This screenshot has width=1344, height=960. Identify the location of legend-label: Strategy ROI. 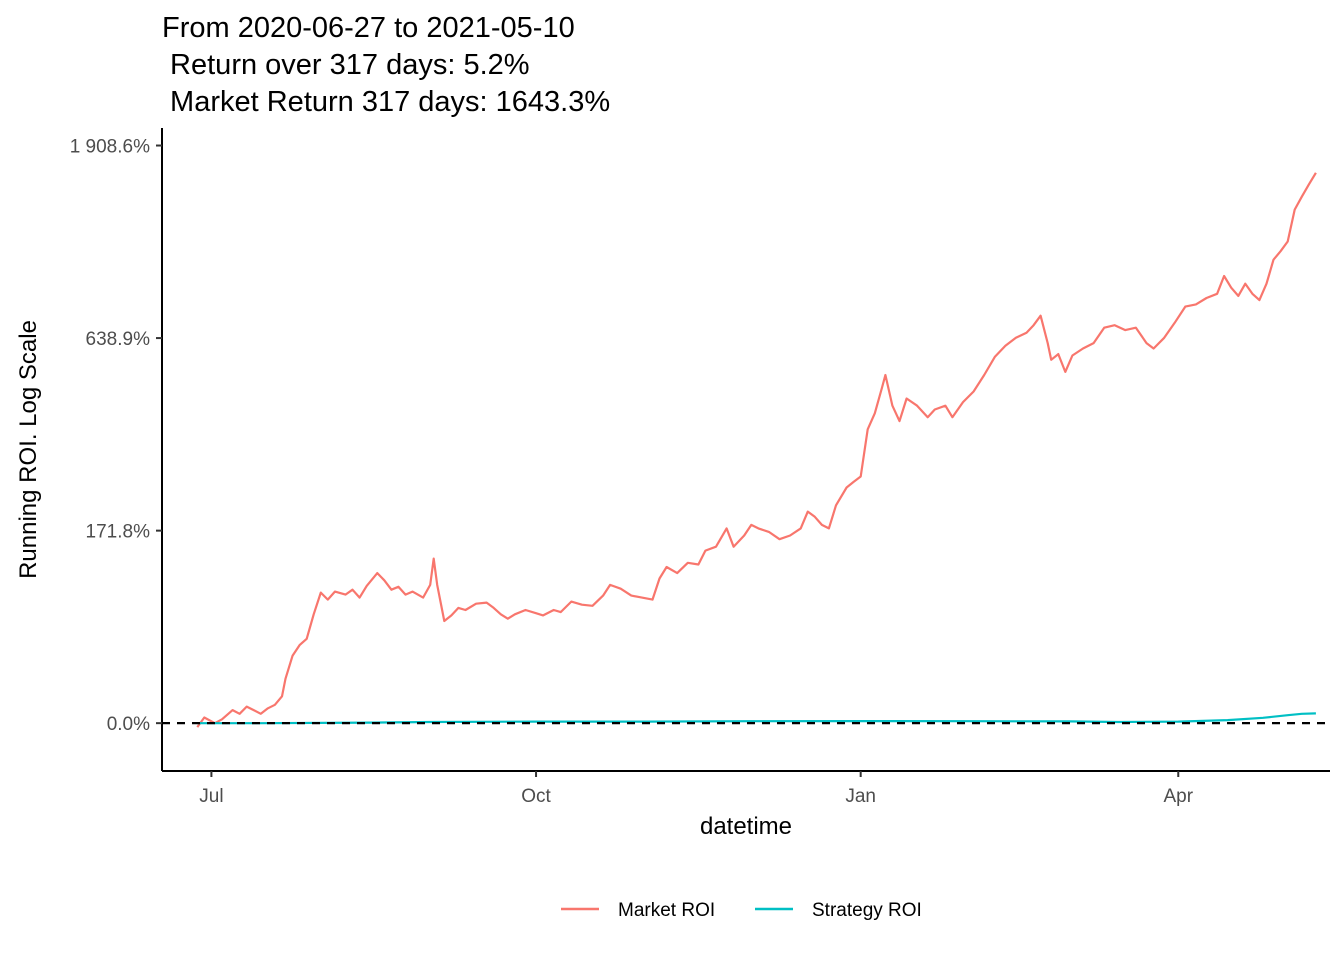
(867, 910).